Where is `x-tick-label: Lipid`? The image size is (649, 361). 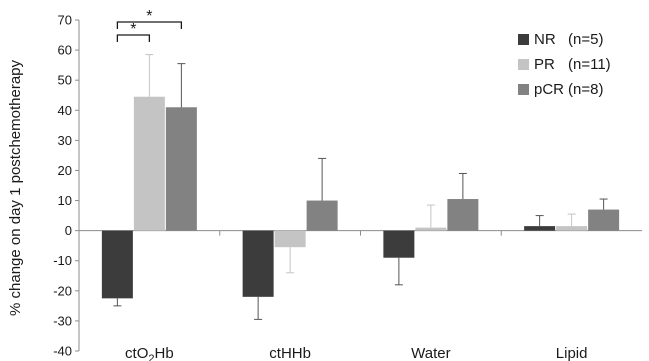 x-tick-label: Lipid is located at coordinates (572, 353).